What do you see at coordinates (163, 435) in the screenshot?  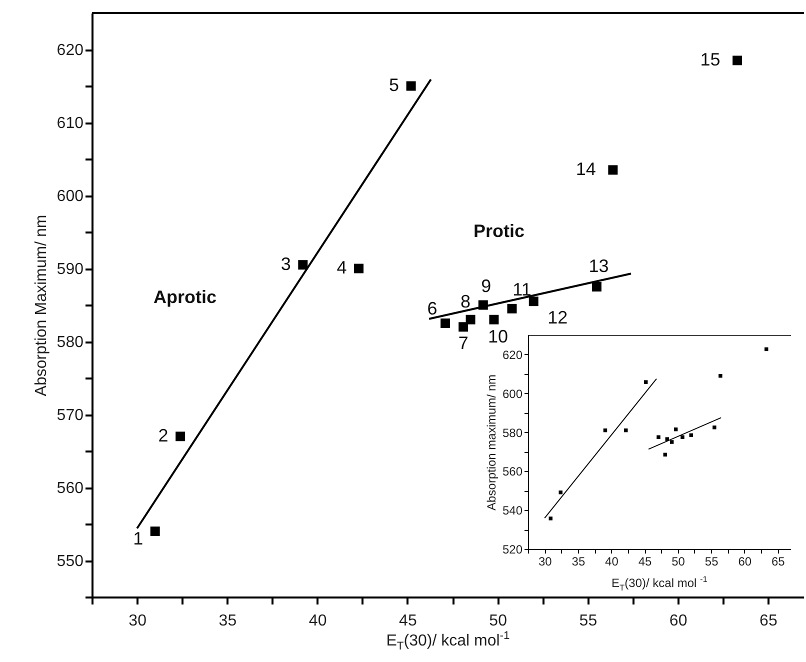 I see `annotation: 2` at bounding box center [163, 435].